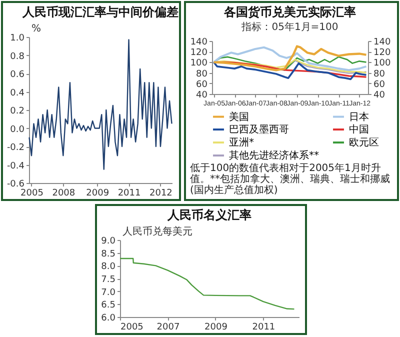  I want to click on y-tick-label: 8.5, so click(108, 254).